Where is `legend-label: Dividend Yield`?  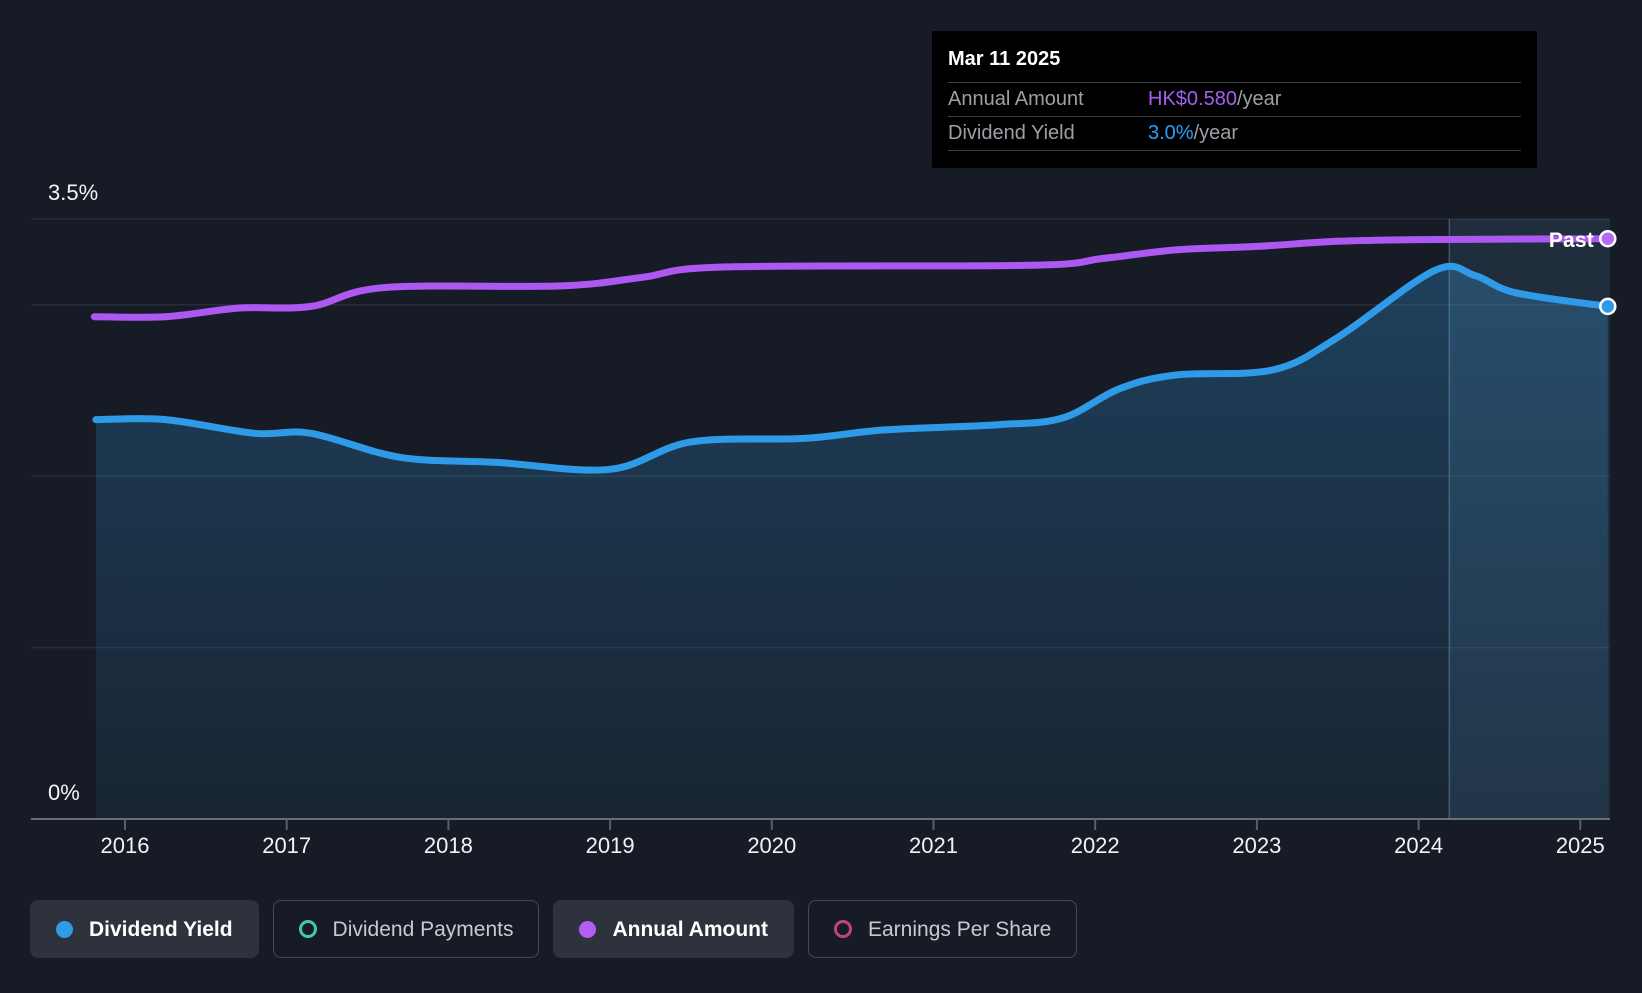 legend-label: Dividend Yield is located at coordinates (161, 929).